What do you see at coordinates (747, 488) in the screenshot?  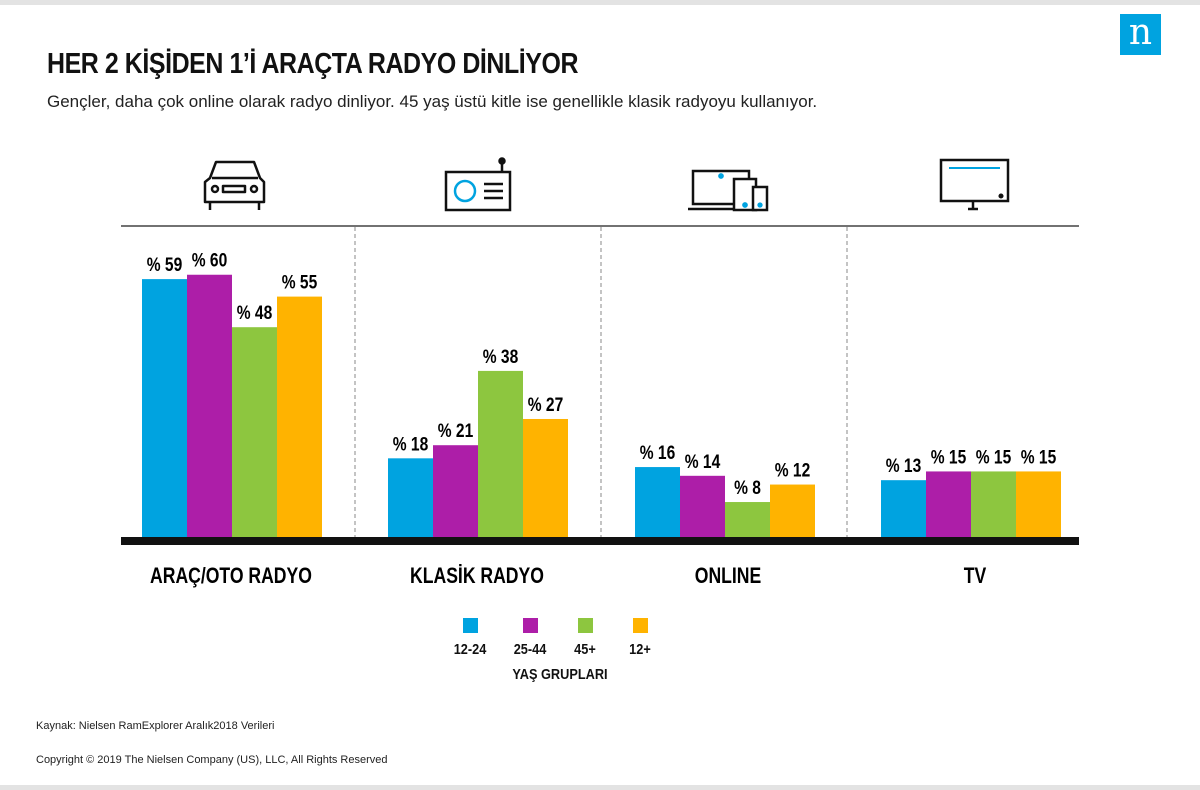 I see `data-label: % 8` at bounding box center [747, 488].